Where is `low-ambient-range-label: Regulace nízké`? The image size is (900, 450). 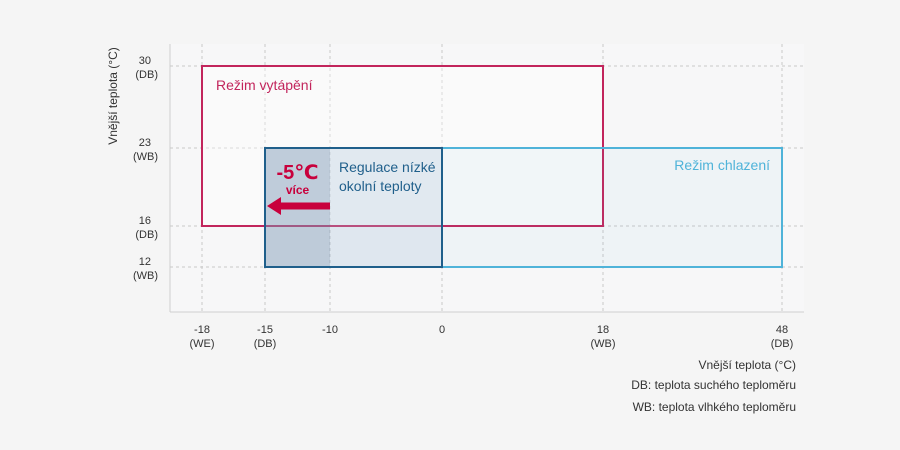
low-ambient-range-label: Regulace nízké is located at coordinates (387, 167).